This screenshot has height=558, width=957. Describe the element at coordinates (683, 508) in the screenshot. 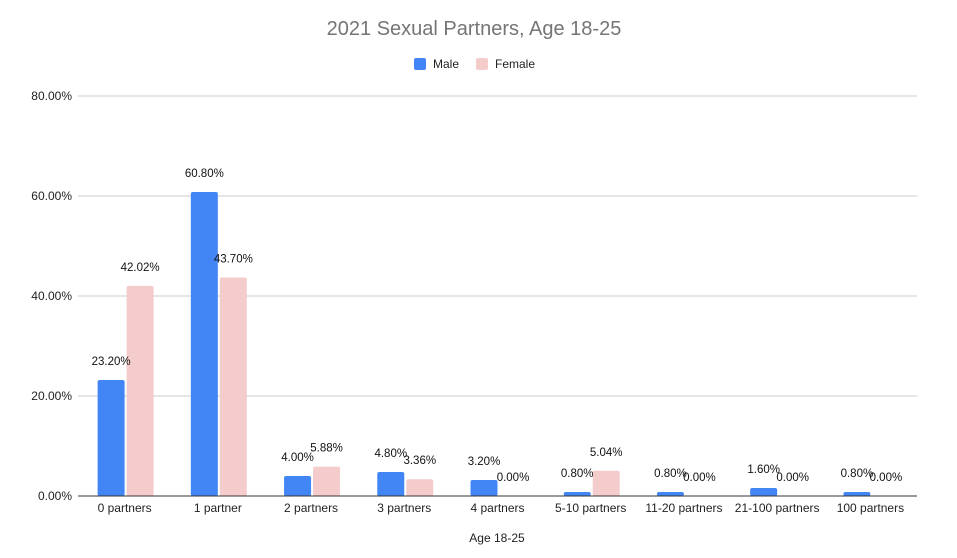

I see `x-tick-label: 11-20 partners` at that location.